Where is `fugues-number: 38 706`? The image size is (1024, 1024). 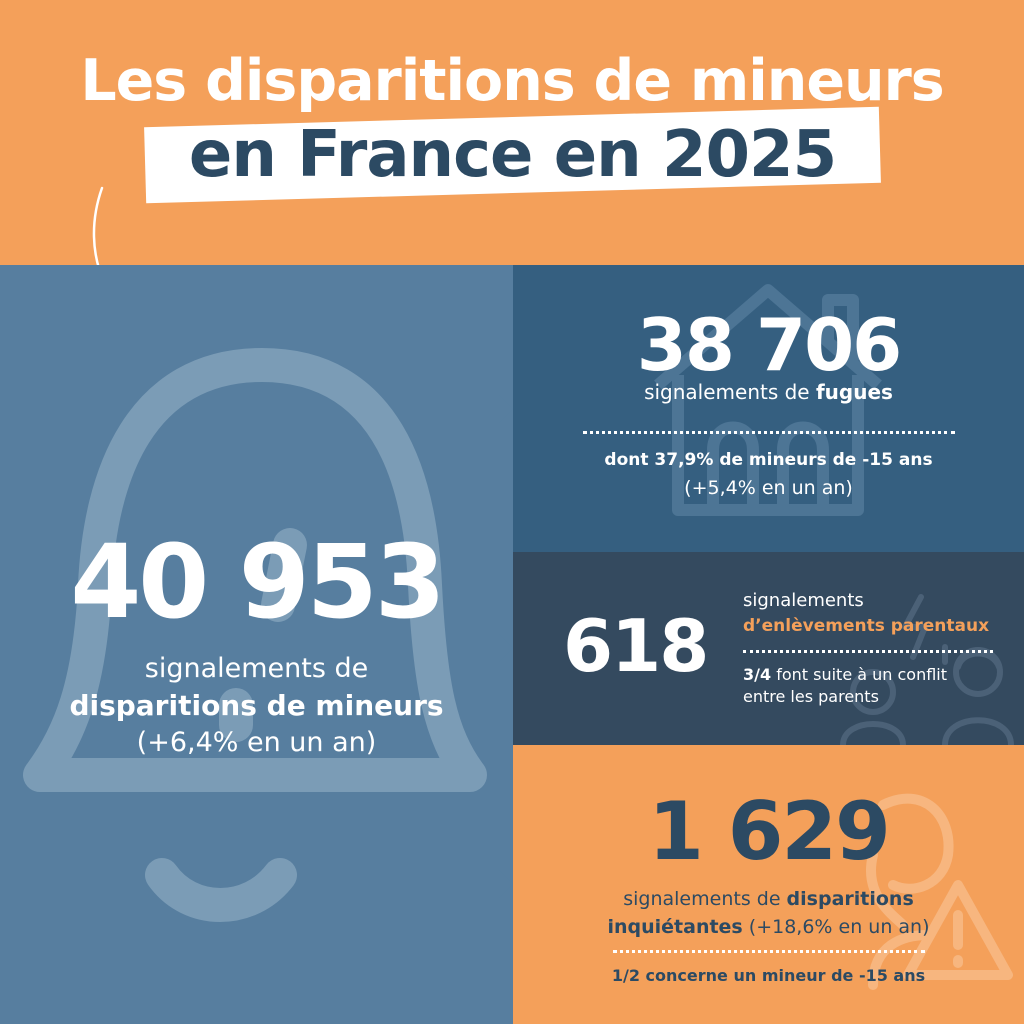
fugues-number: 38 706 is located at coordinates (769, 345).